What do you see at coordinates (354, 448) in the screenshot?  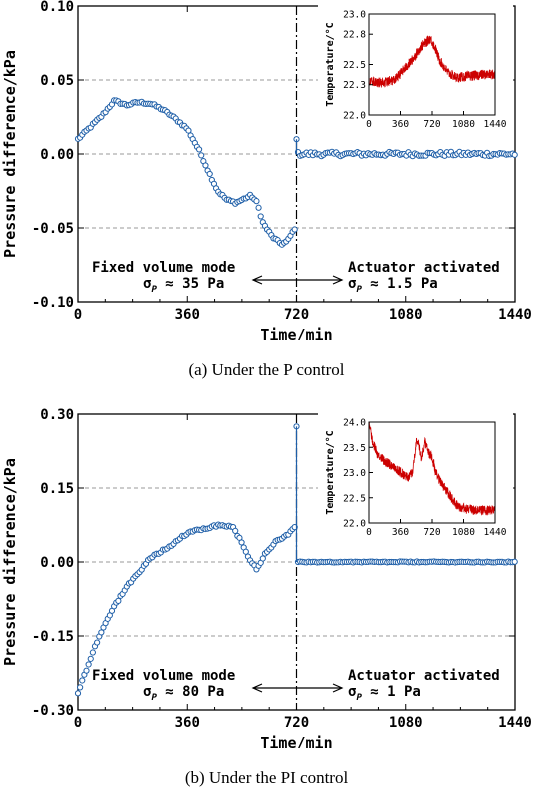 I see `inset-y-tick-label: 23.5` at bounding box center [354, 448].